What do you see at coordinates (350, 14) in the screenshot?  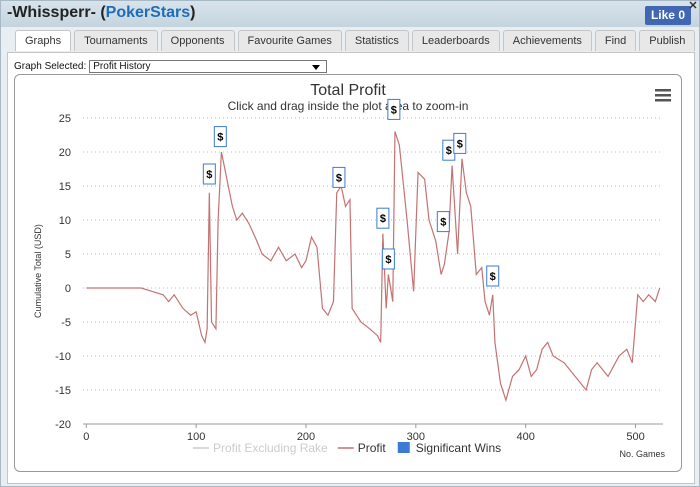 I see `title-bar: -Whissperr- (PokerStars) Like 0` at bounding box center [350, 14].